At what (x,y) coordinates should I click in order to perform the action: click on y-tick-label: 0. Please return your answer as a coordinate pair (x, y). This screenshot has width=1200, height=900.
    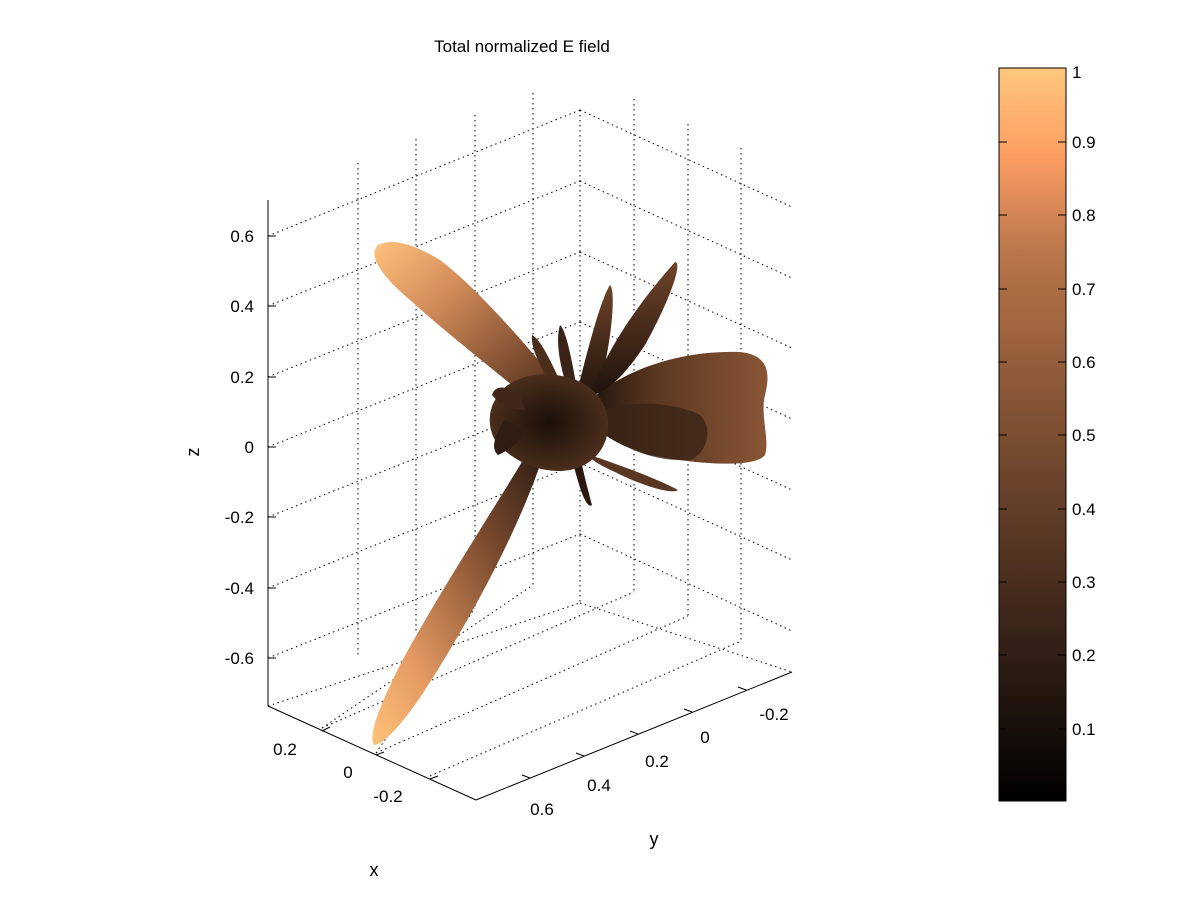
    Looking at the image, I should click on (704, 737).